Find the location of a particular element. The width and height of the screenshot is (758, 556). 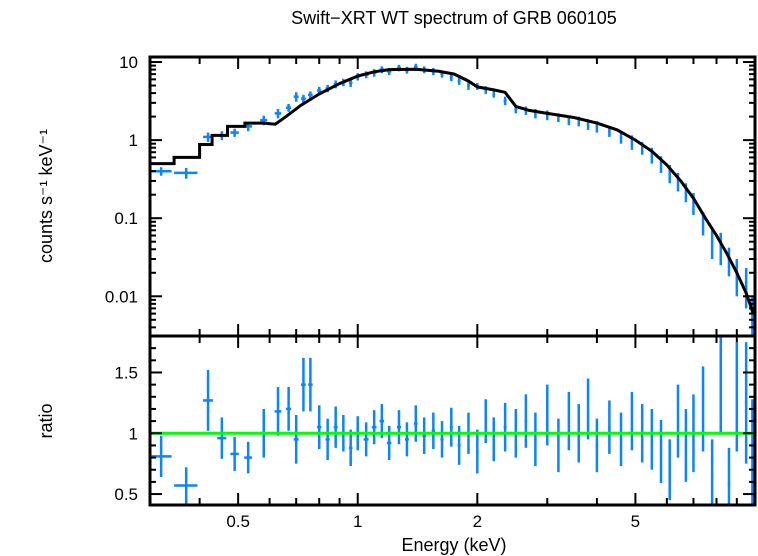

x-tick-label: 0.5 is located at coordinates (238, 521).